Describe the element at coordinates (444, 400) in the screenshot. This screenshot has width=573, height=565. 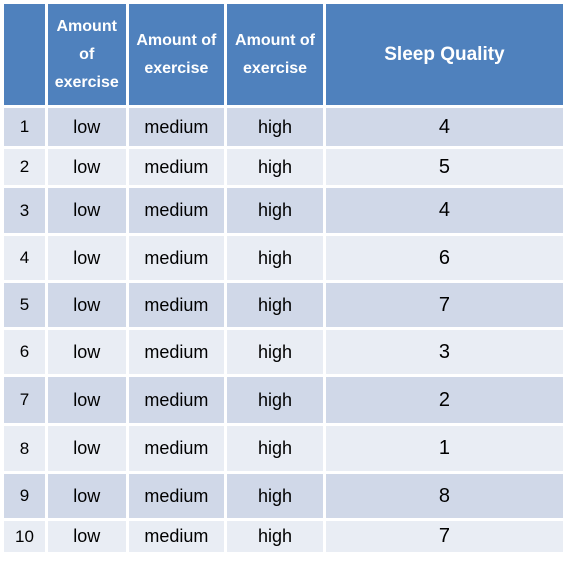
I see `cell-sleep-quality: 2` at that location.